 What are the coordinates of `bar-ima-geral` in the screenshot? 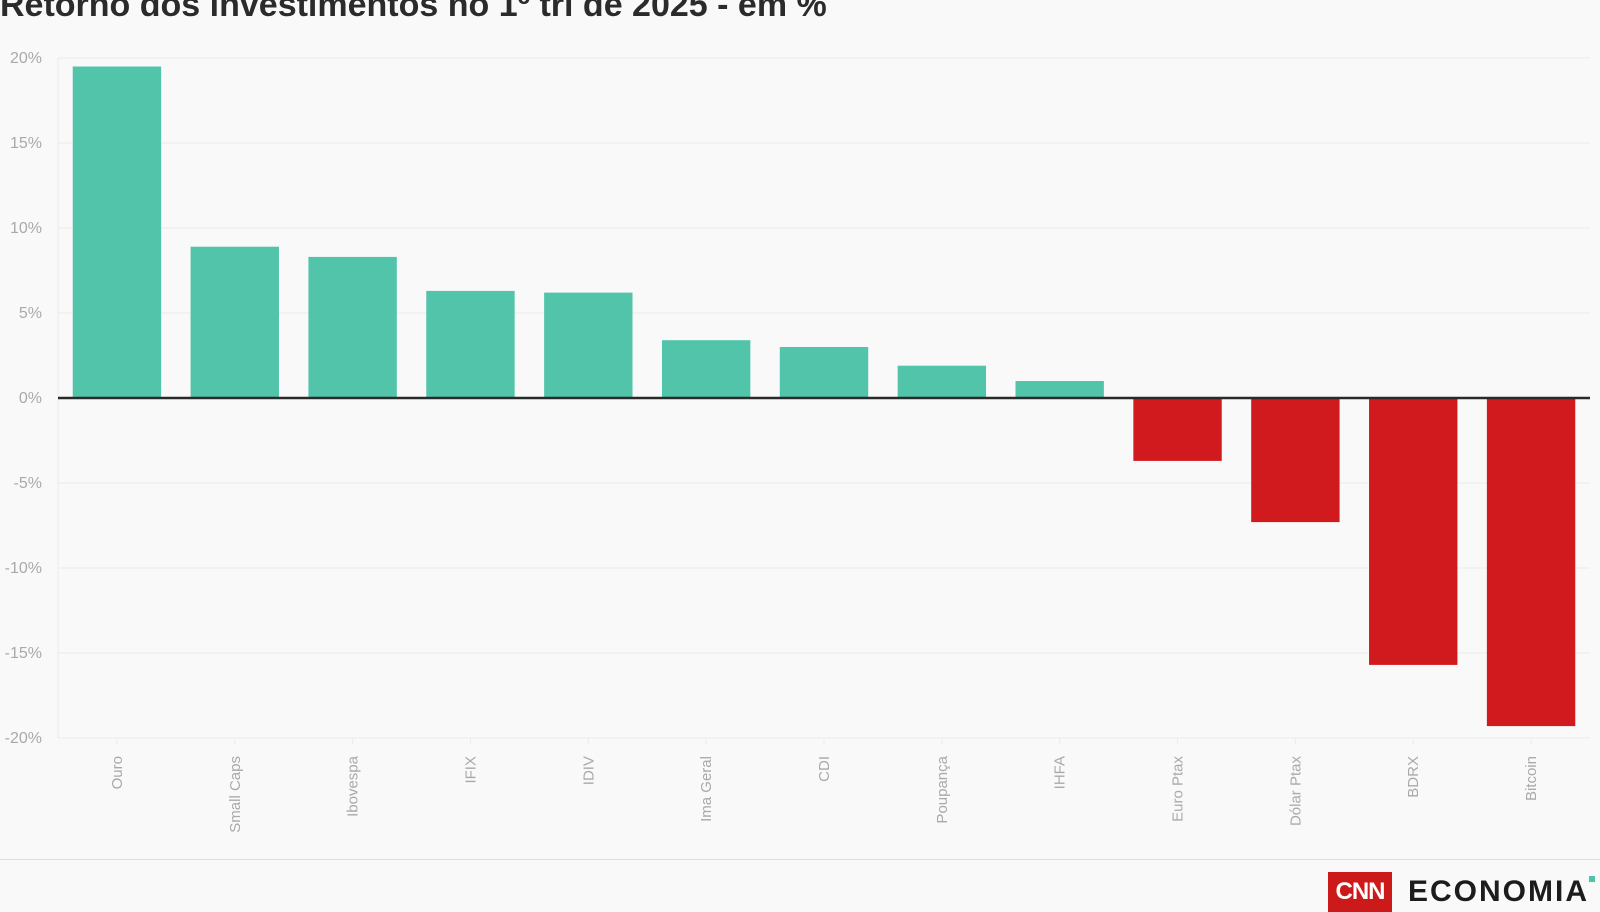 It's located at (706, 369).